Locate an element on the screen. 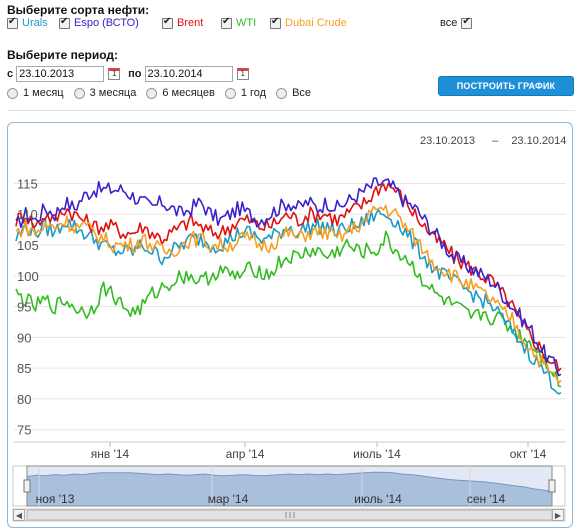 The width and height of the screenshot is (580, 532). navigator-left-arrow: ◀ is located at coordinates (19, 515).